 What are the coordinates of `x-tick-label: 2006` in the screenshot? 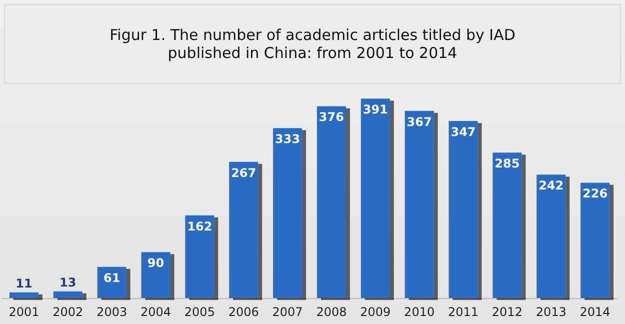 It's located at (243, 312).